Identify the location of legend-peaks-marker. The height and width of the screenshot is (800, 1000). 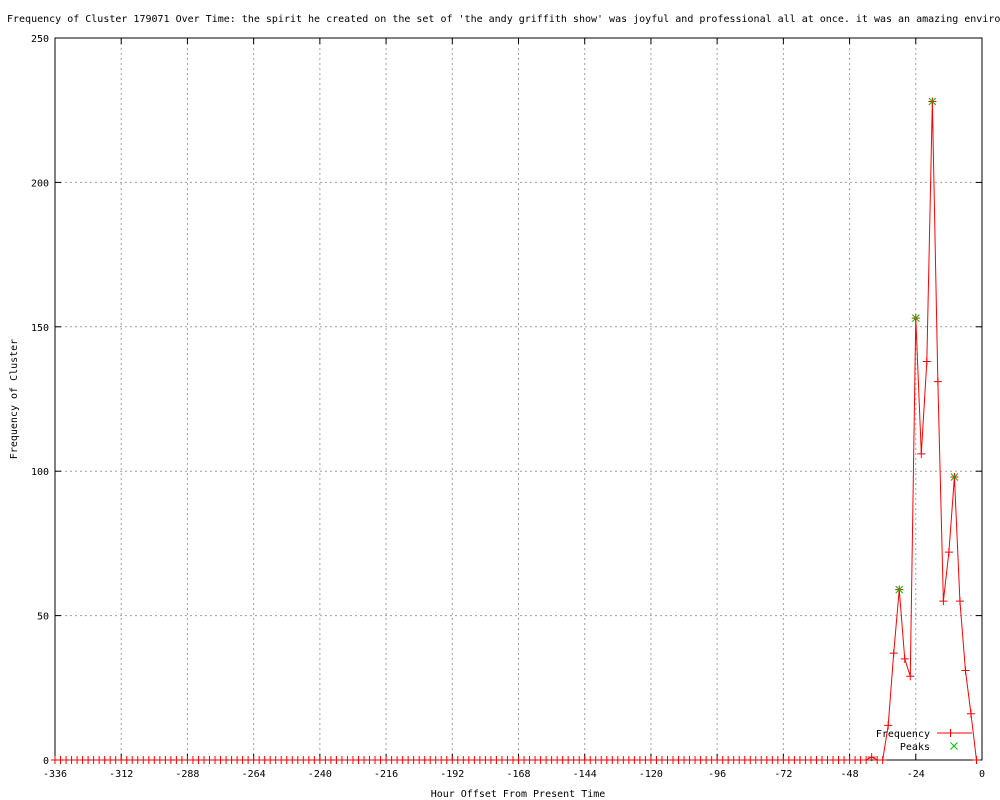
(954, 746).